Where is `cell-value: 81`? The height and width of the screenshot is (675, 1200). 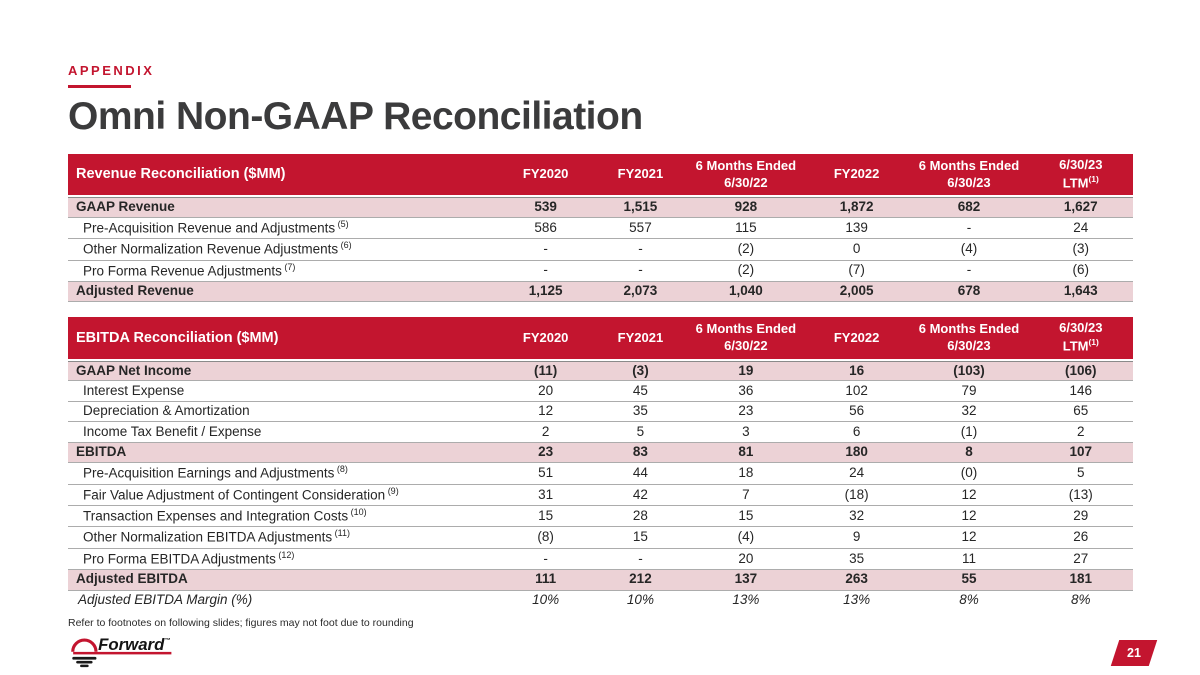 cell-value: 81 is located at coordinates (745, 453).